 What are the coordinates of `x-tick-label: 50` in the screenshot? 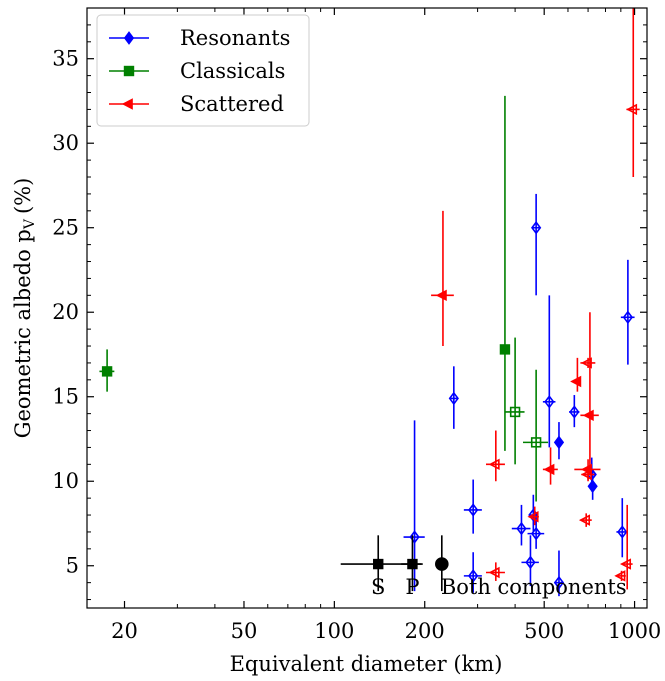 It's located at (244, 631).